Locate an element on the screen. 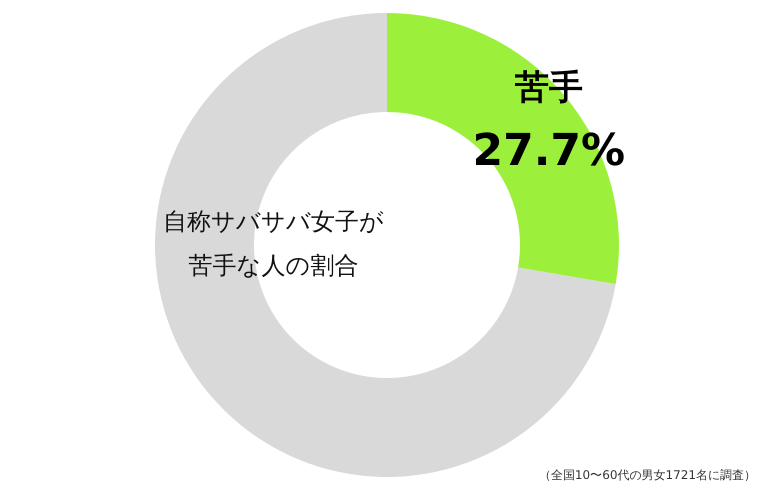 The width and height of the screenshot is (768, 487). text: 自称サバサバ女子が苦手な人の割合 is located at coordinates (273, 244).